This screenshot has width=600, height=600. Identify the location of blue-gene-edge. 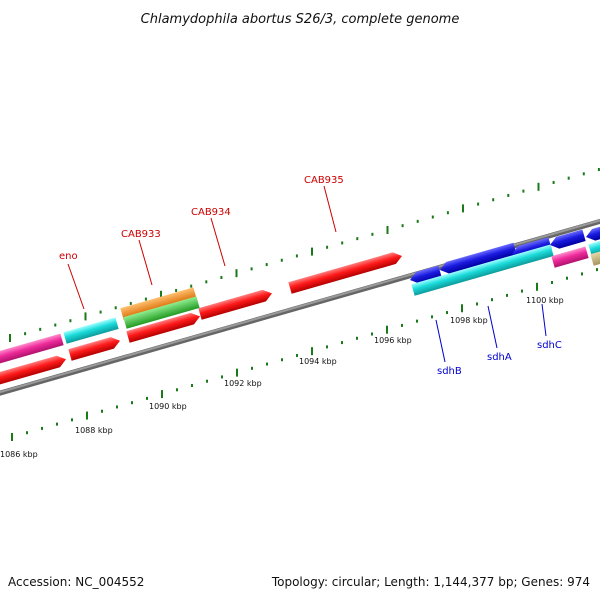
(593, 232).